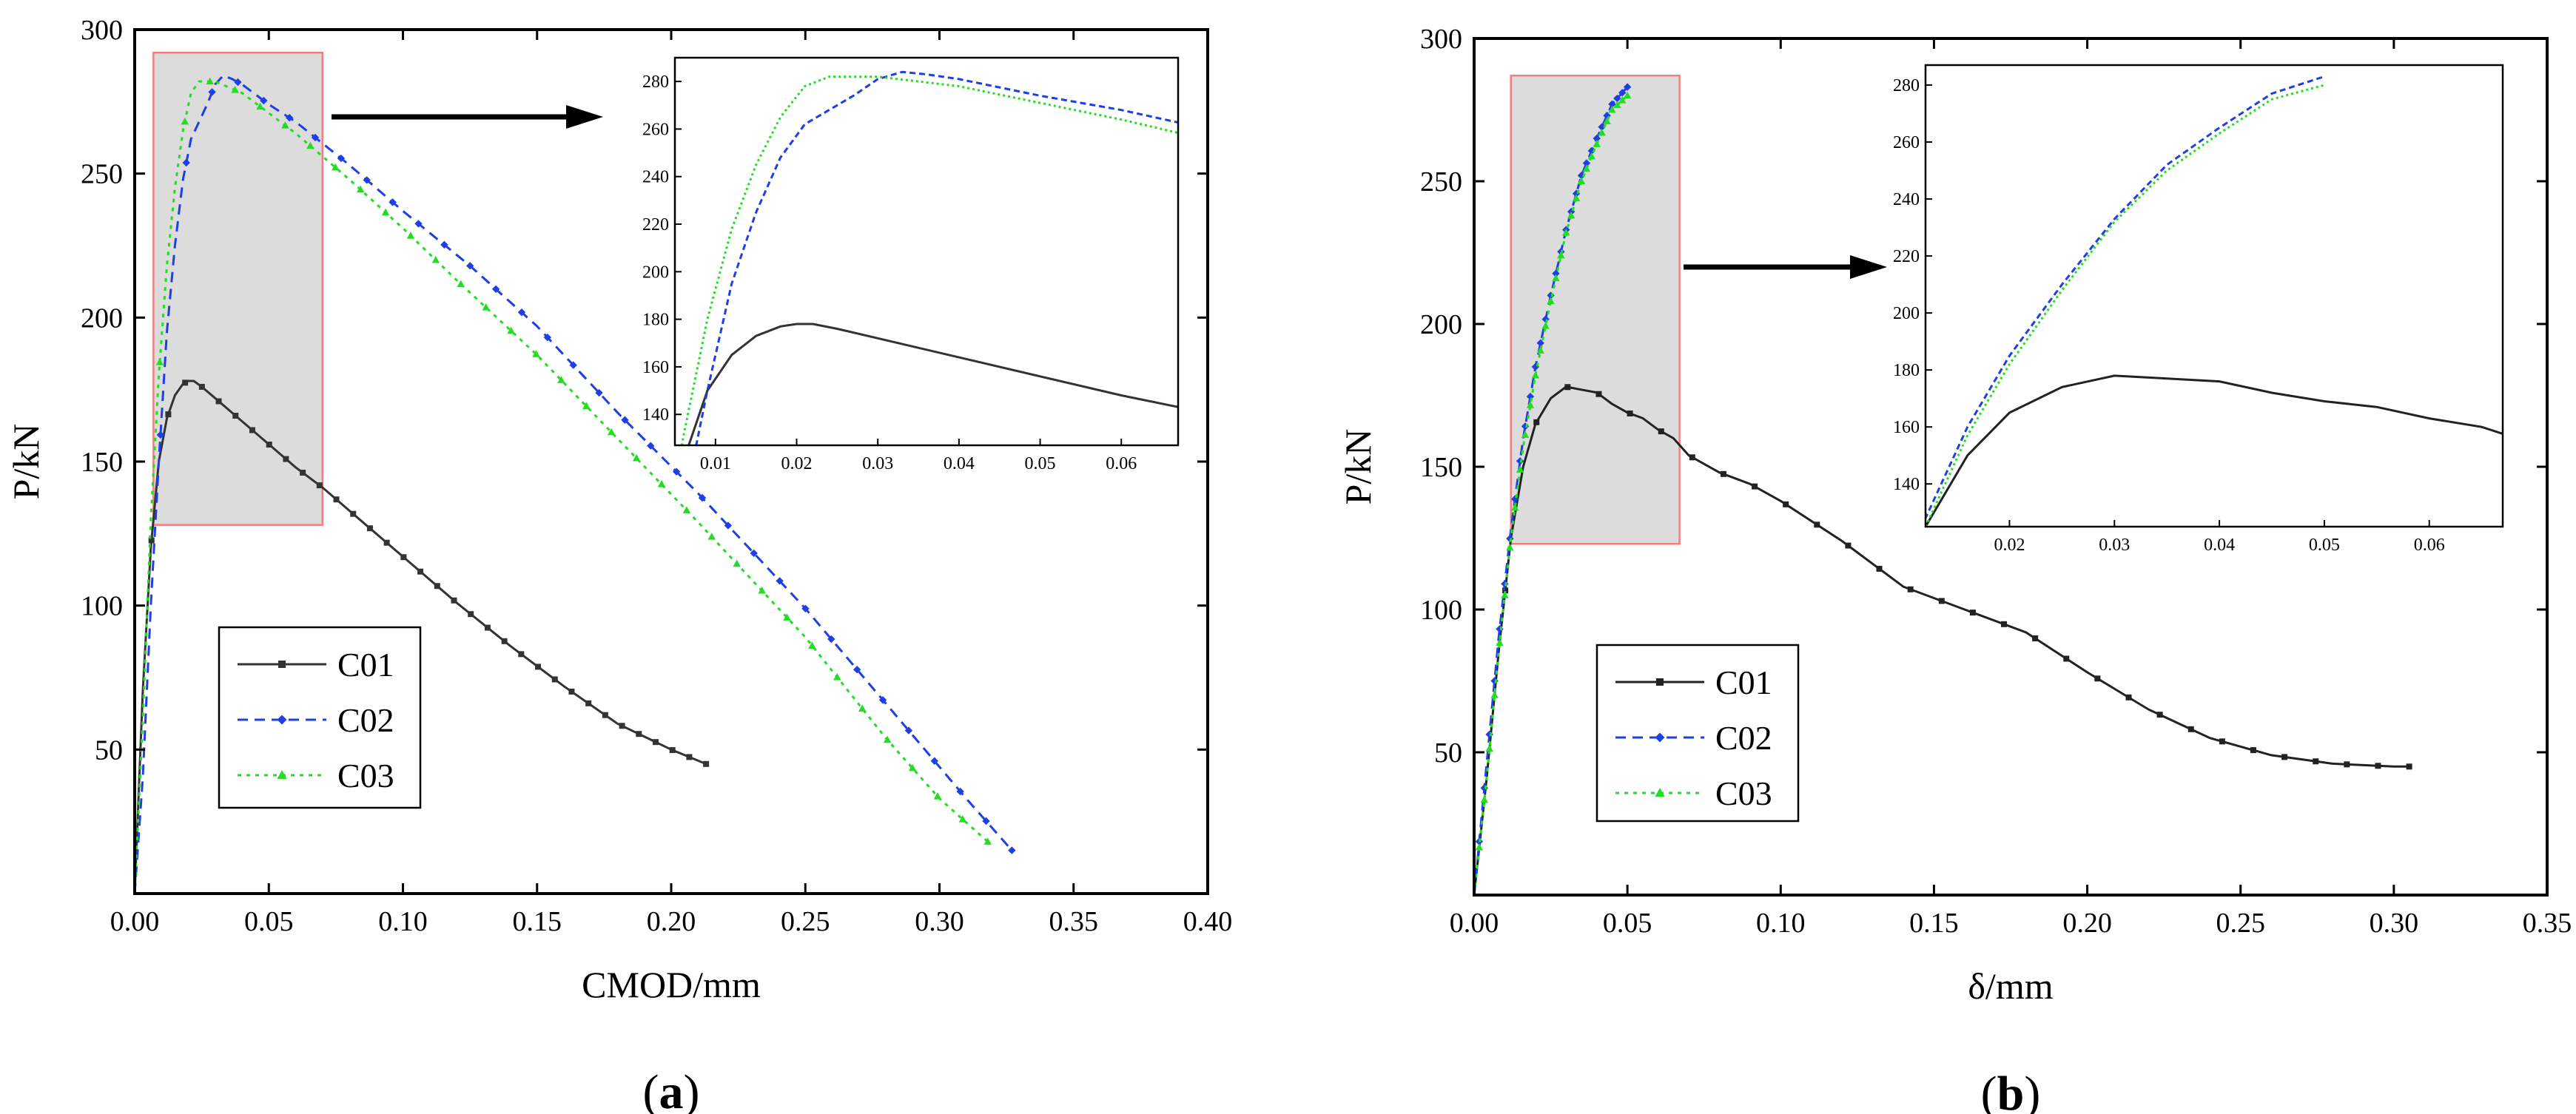 This screenshot has width=2576, height=1114. What do you see at coordinates (1208, 921) in the screenshot?
I see `x-tick-label: 0.40` at bounding box center [1208, 921].